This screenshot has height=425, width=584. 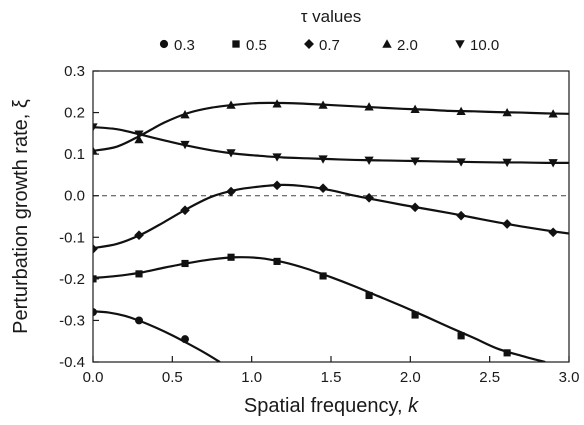 What do you see at coordinates (460, 44) in the screenshot?
I see `legend-marker-tau-10.0` at bounding box center [460, 44].